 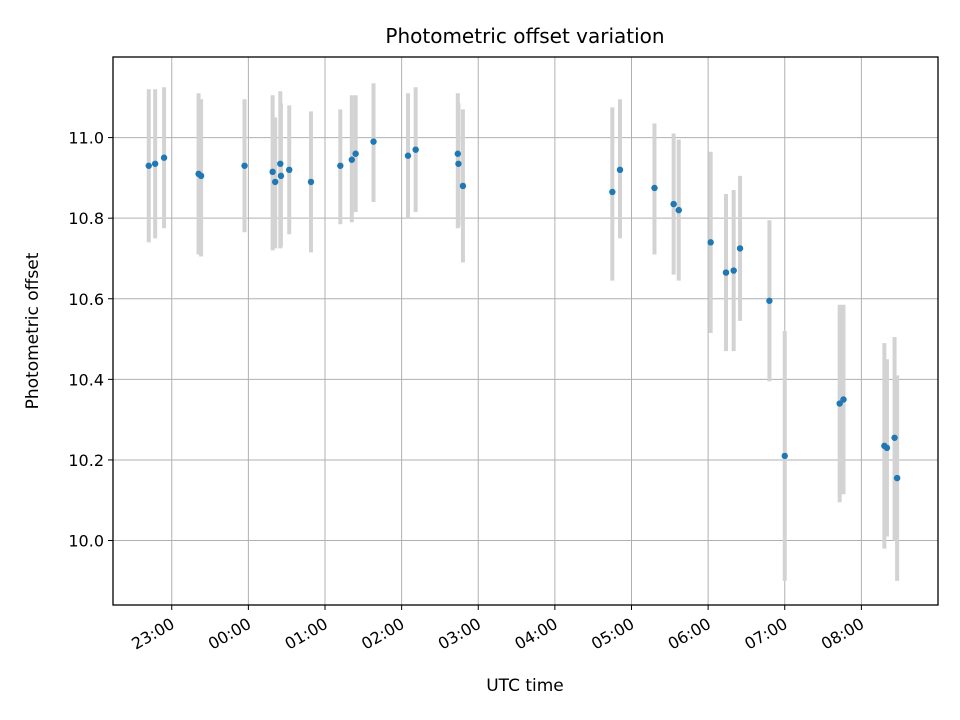 I want to click on y-tick-label: 10.2, so click(x=86, y=460).